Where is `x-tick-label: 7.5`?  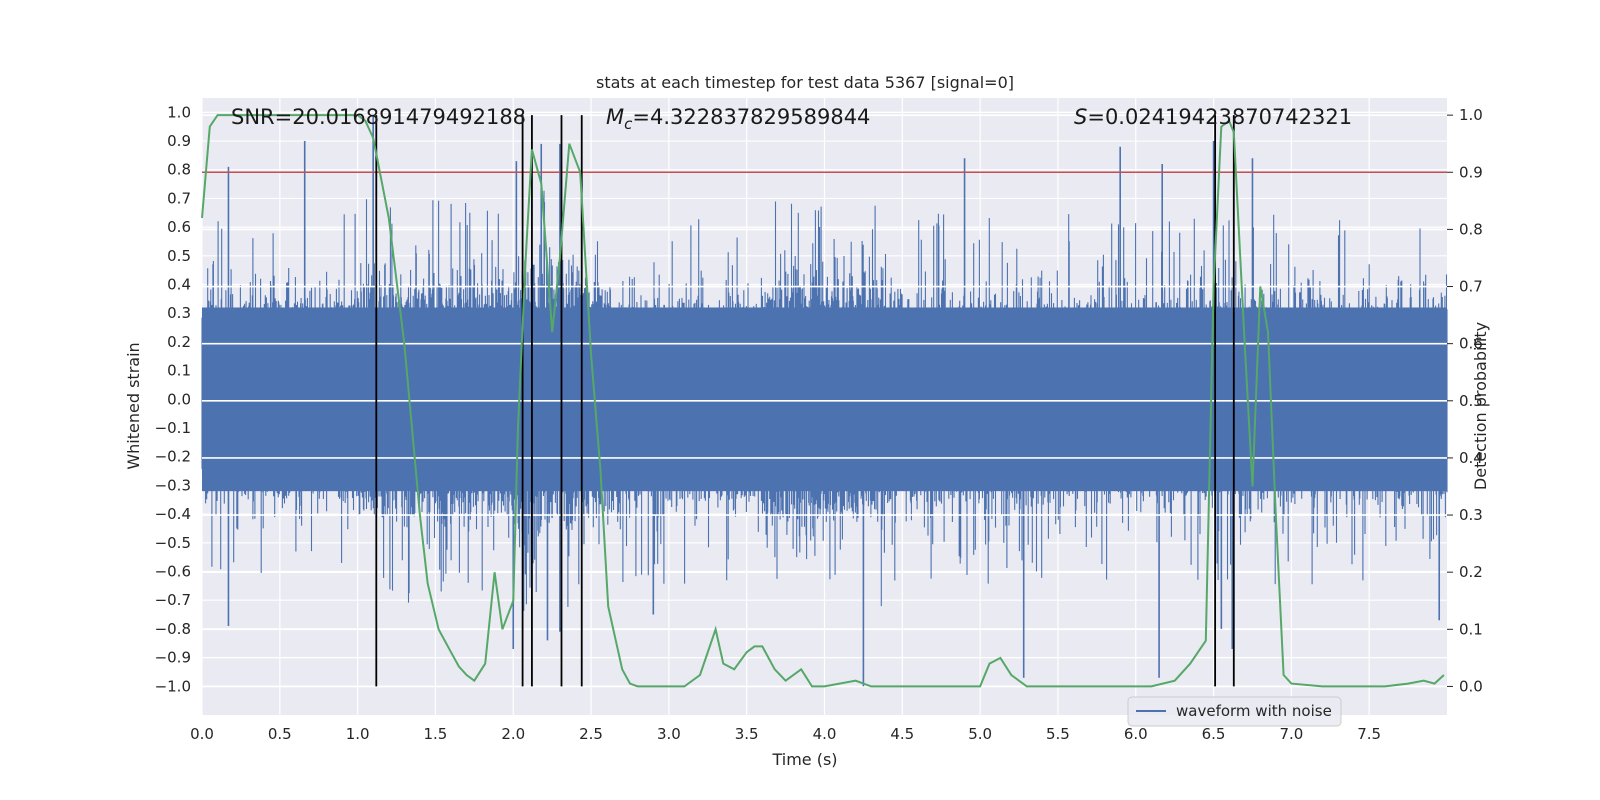
x-tick-label: 7.5 is located at coordinates (1369, 734).